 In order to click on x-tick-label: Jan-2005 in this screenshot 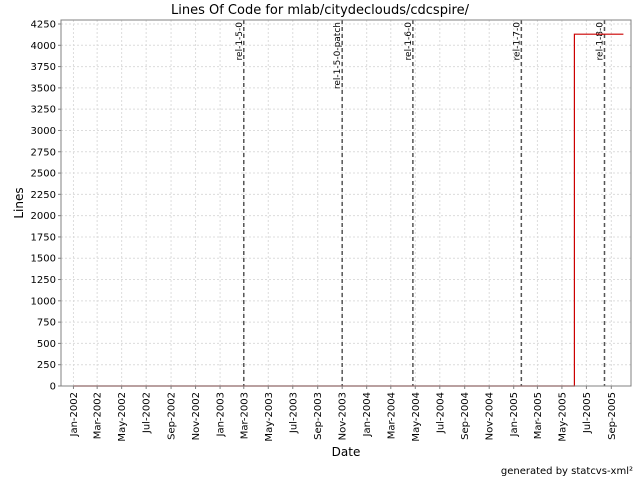, I will do `click(514, 414)`.